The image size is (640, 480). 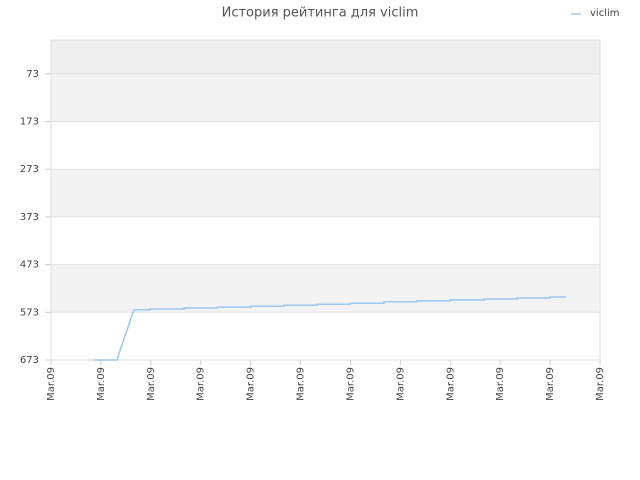 I want to click on legend-label: viclim, so click(x=605, y=13).